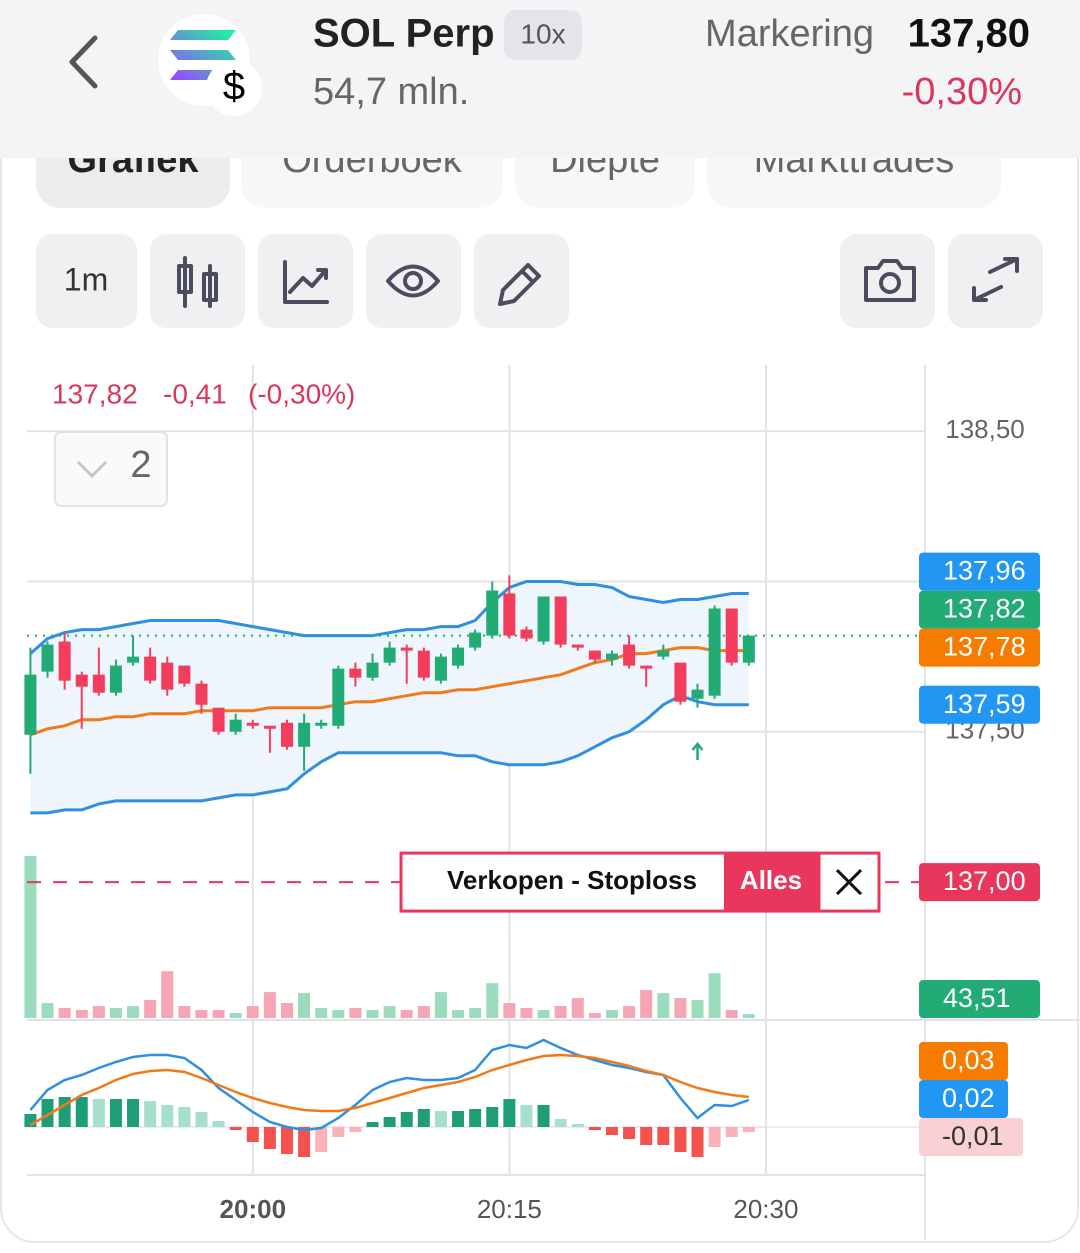  I want to click on screenshot-button, so click(887, 281).